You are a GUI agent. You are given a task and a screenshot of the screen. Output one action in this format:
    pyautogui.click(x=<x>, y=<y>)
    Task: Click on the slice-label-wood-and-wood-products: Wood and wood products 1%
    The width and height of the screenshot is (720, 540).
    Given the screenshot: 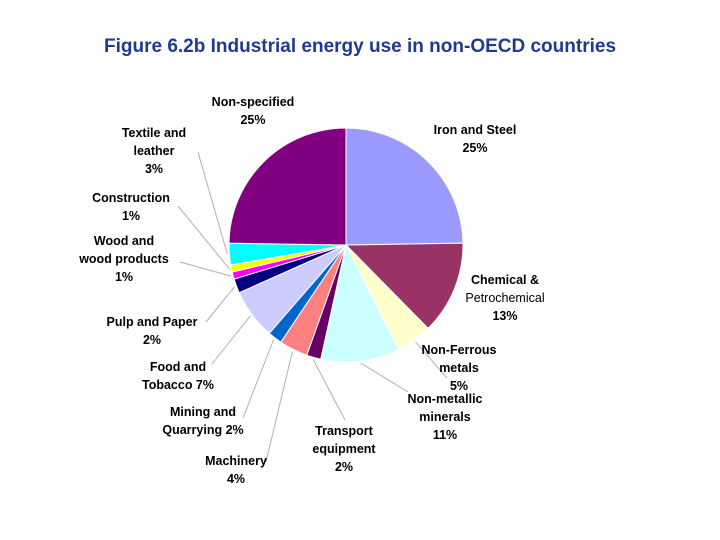 What is the action you would take?
    pyautogui.click(x=123, y=259)
    